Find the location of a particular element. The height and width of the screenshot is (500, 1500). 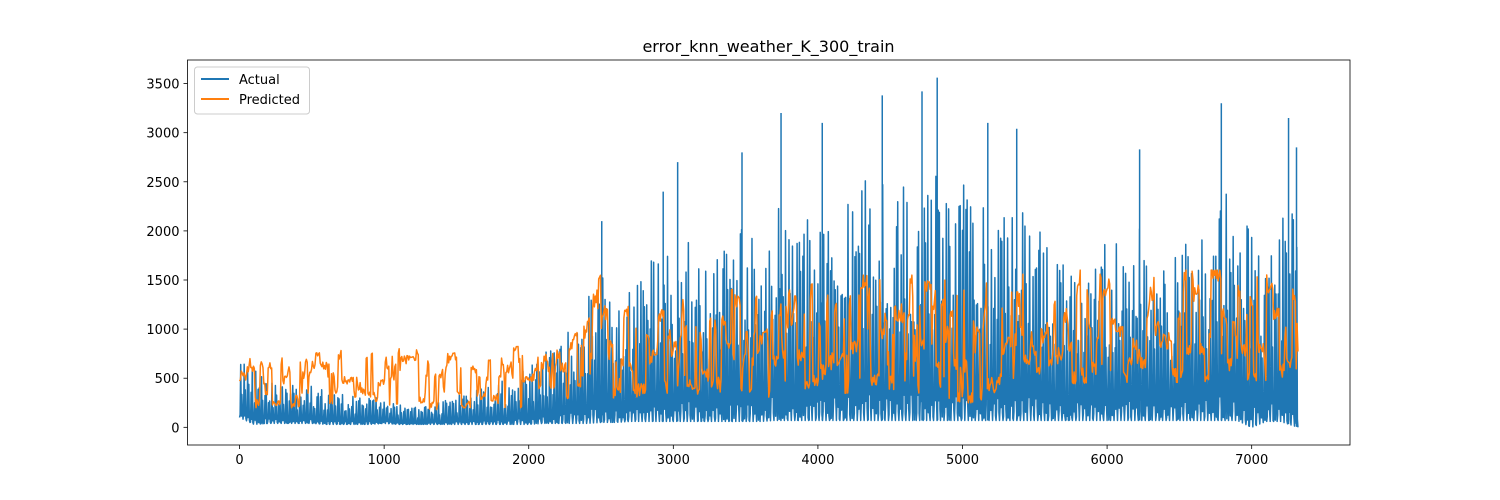

x-tick-label: 6000 is located at coordinates (1107, 460).